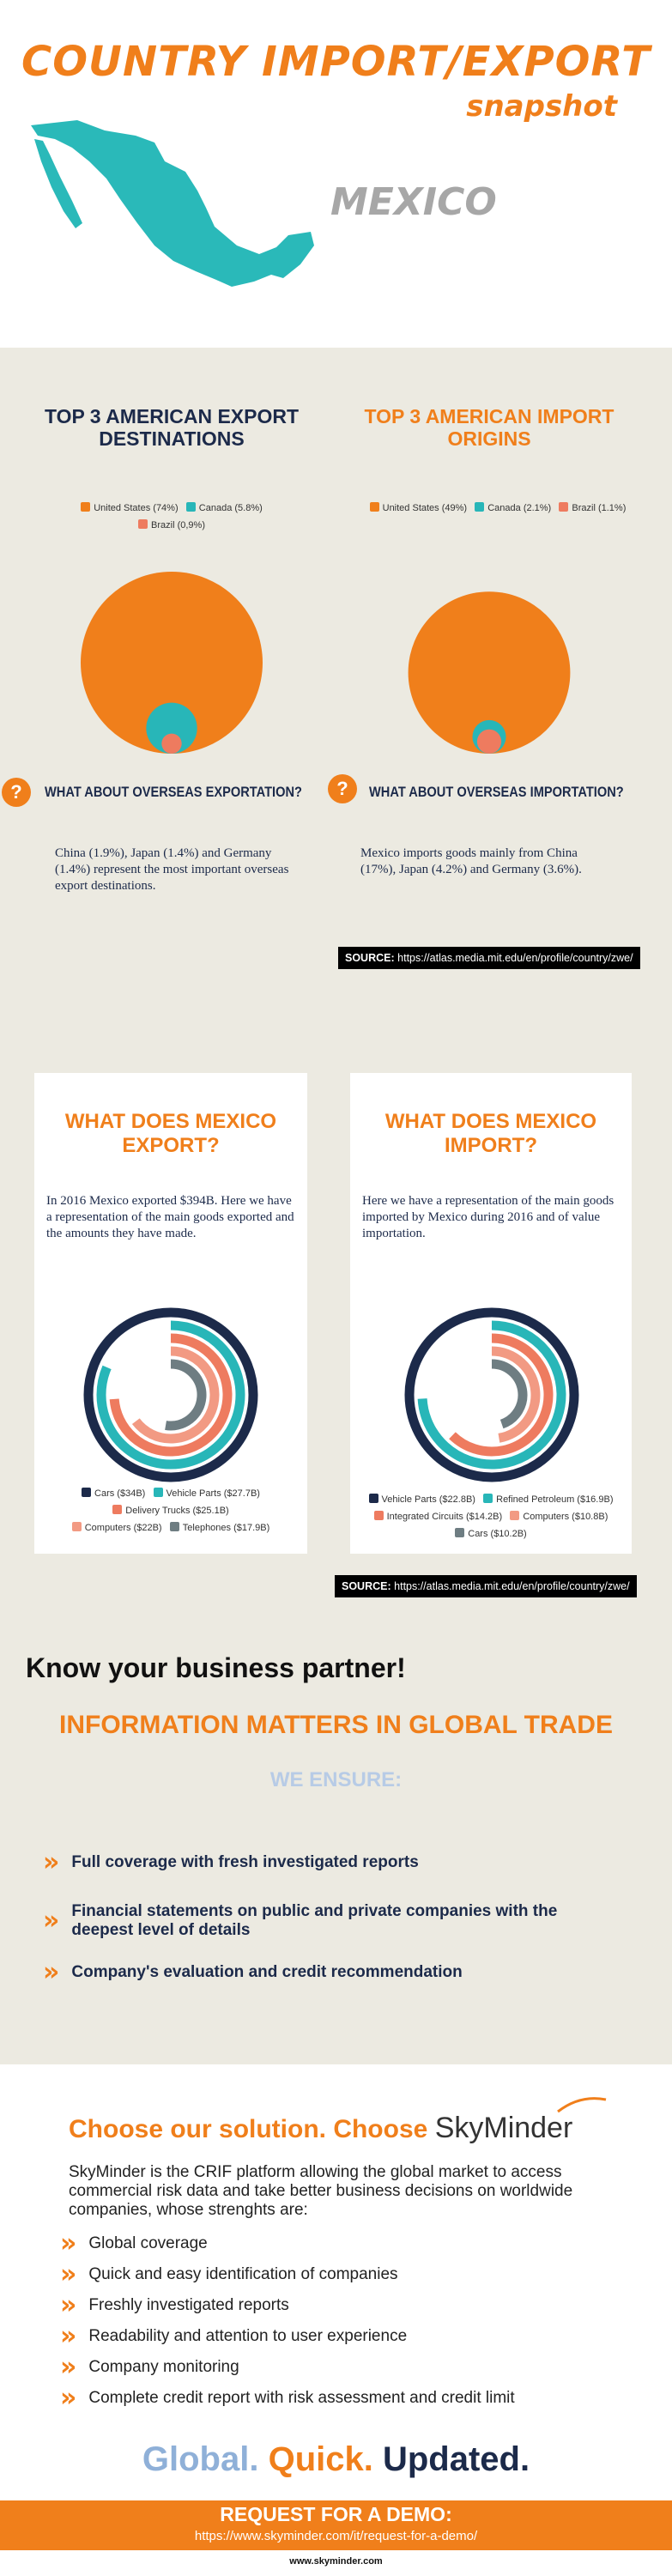 This screenshot has height=2576, width=672. What do you see at coordinates (186, 1395) in the screenshot?
I see `radial-bar-telephones` at bounding box center [186, 1395].